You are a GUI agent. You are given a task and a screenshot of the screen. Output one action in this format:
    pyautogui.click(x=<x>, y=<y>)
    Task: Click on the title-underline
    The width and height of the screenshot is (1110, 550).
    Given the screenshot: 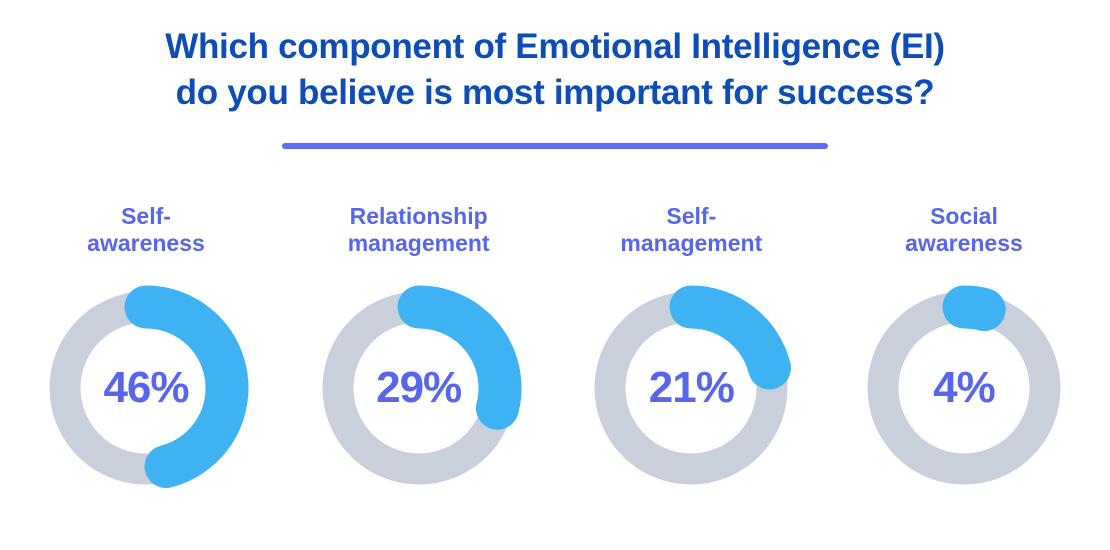 What is the action you would take?
    pyautogui.click(x=555, y=146)
    